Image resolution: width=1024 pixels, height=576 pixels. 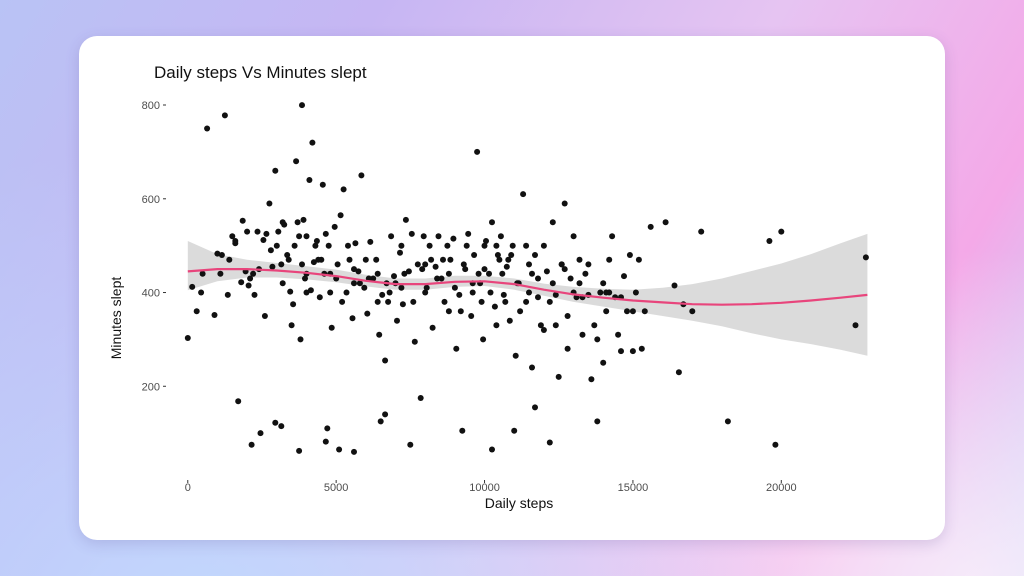 I want to click on x-tick-label: 15000, so click(x=633, y=488).